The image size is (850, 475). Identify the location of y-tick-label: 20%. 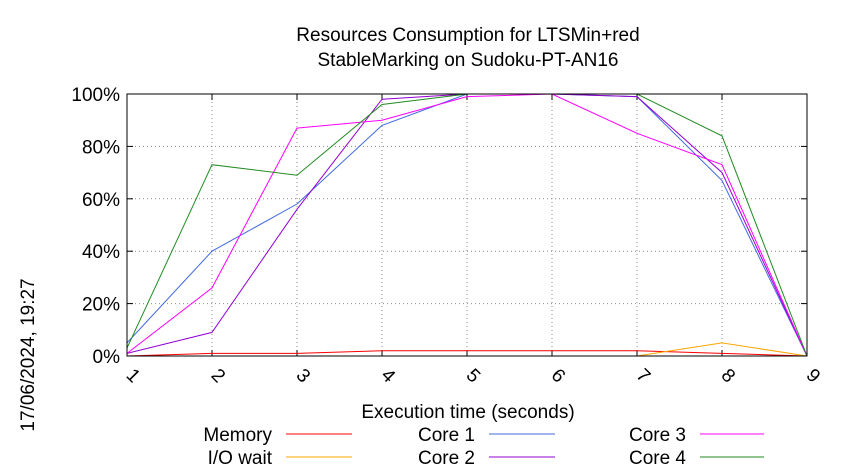
(101, 305).